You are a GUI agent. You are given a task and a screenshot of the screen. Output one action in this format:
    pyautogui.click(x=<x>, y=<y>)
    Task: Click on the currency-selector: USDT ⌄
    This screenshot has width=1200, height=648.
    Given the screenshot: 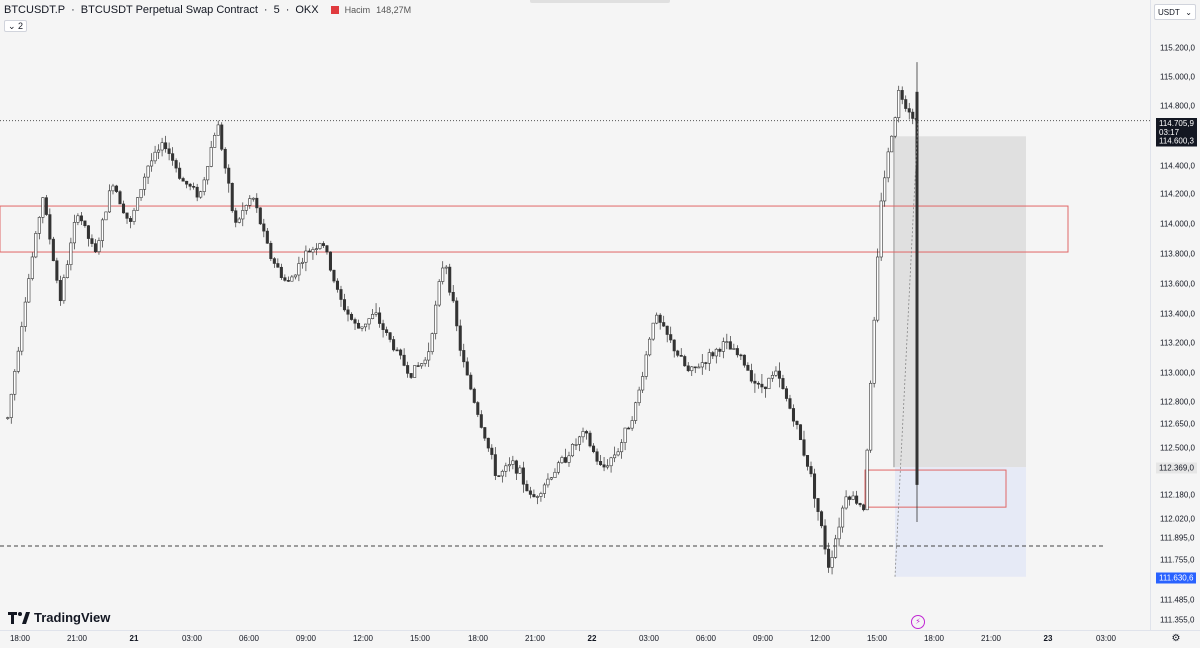 What is the action you would take?
    pyautogui.click(x=1175, y=12)
    